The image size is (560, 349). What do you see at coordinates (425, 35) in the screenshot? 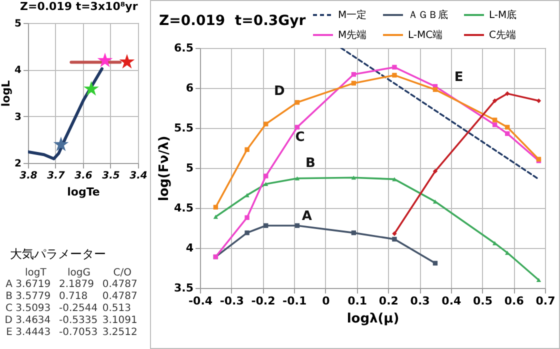
I see `legend-label: L-MC端` at bounding box center [425, 35].